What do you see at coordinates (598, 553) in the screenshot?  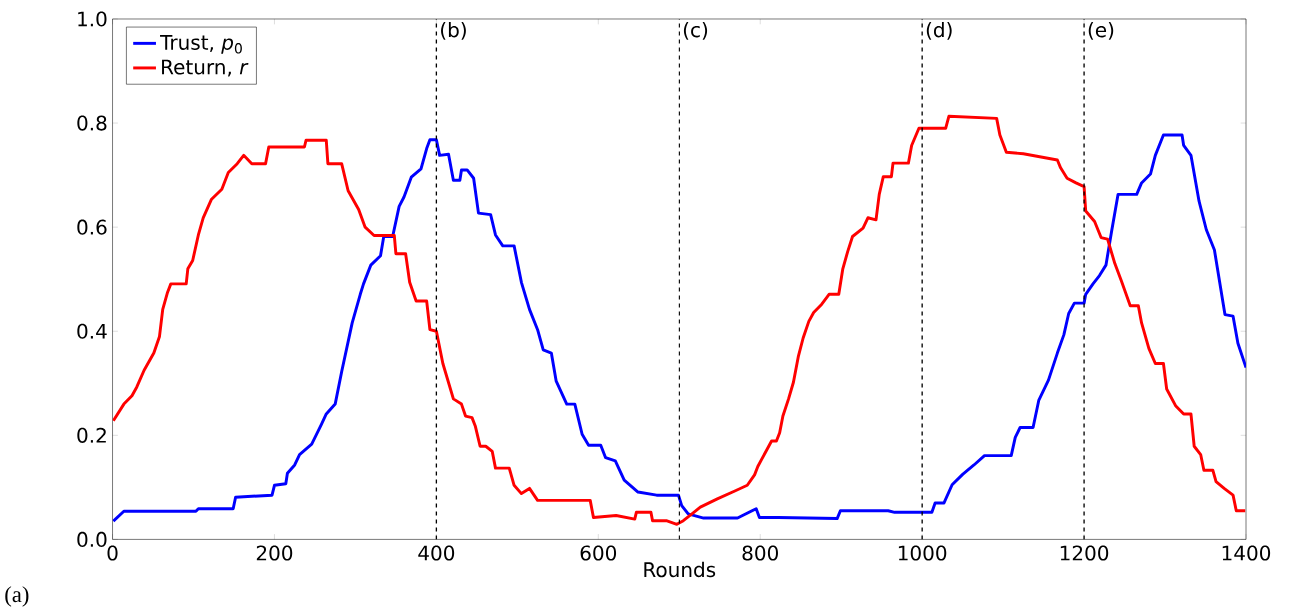 I see `x-tick-label: 600` at bounding box center [598, 553].